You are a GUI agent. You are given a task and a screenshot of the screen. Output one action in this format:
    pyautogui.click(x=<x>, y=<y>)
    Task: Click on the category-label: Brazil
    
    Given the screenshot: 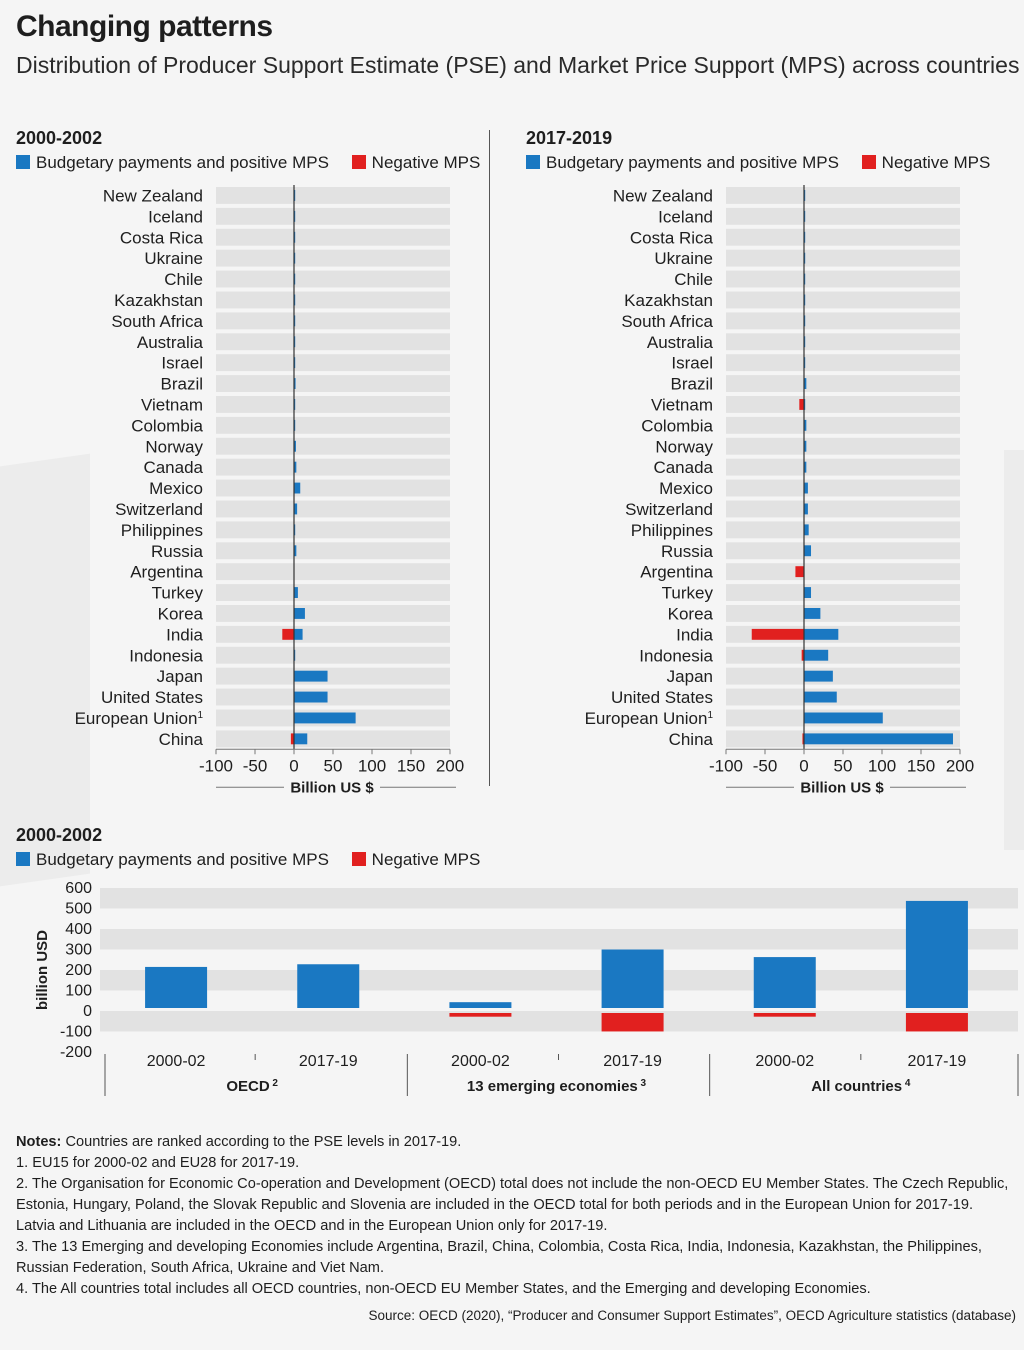 What is the action you would take?
    pyautogui.click(x=691, y=384)
    